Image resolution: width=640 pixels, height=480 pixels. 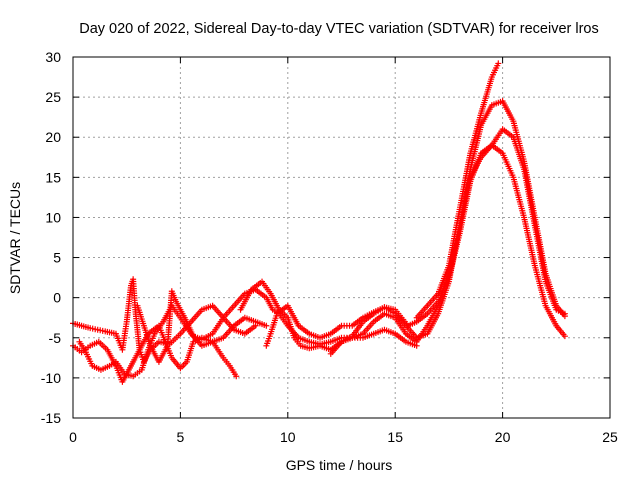 What do you see at coordinates (51, 378) in the screenshot?
I see `y-tick-label: -10` at bounding box center [51, 378].